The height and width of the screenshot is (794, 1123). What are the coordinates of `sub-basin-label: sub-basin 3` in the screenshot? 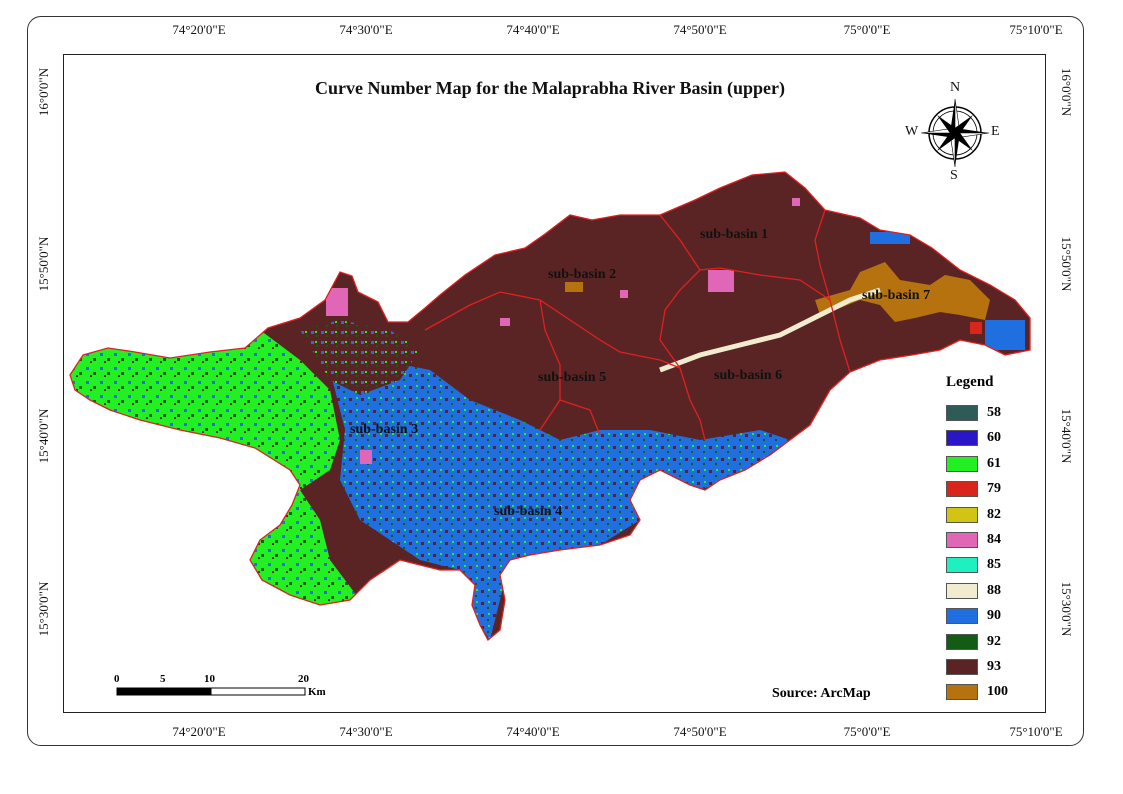 It's located at (384, 429).